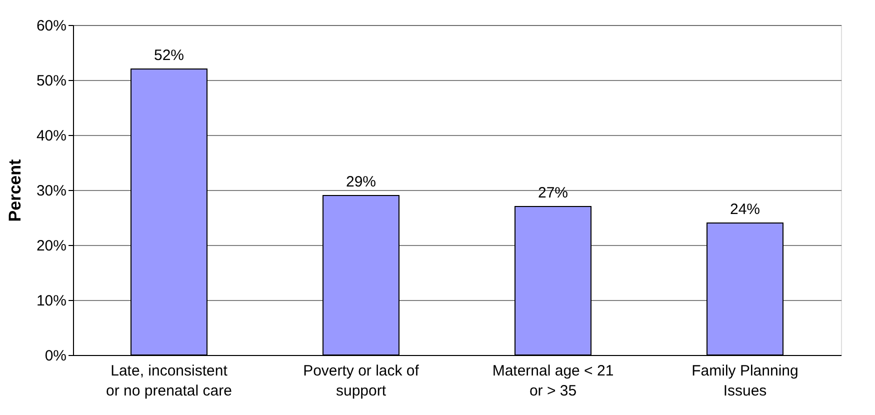 The height and width of the screenshot is (415, 875). I want to click on y-tick-label: 30%, so click(51, 191).